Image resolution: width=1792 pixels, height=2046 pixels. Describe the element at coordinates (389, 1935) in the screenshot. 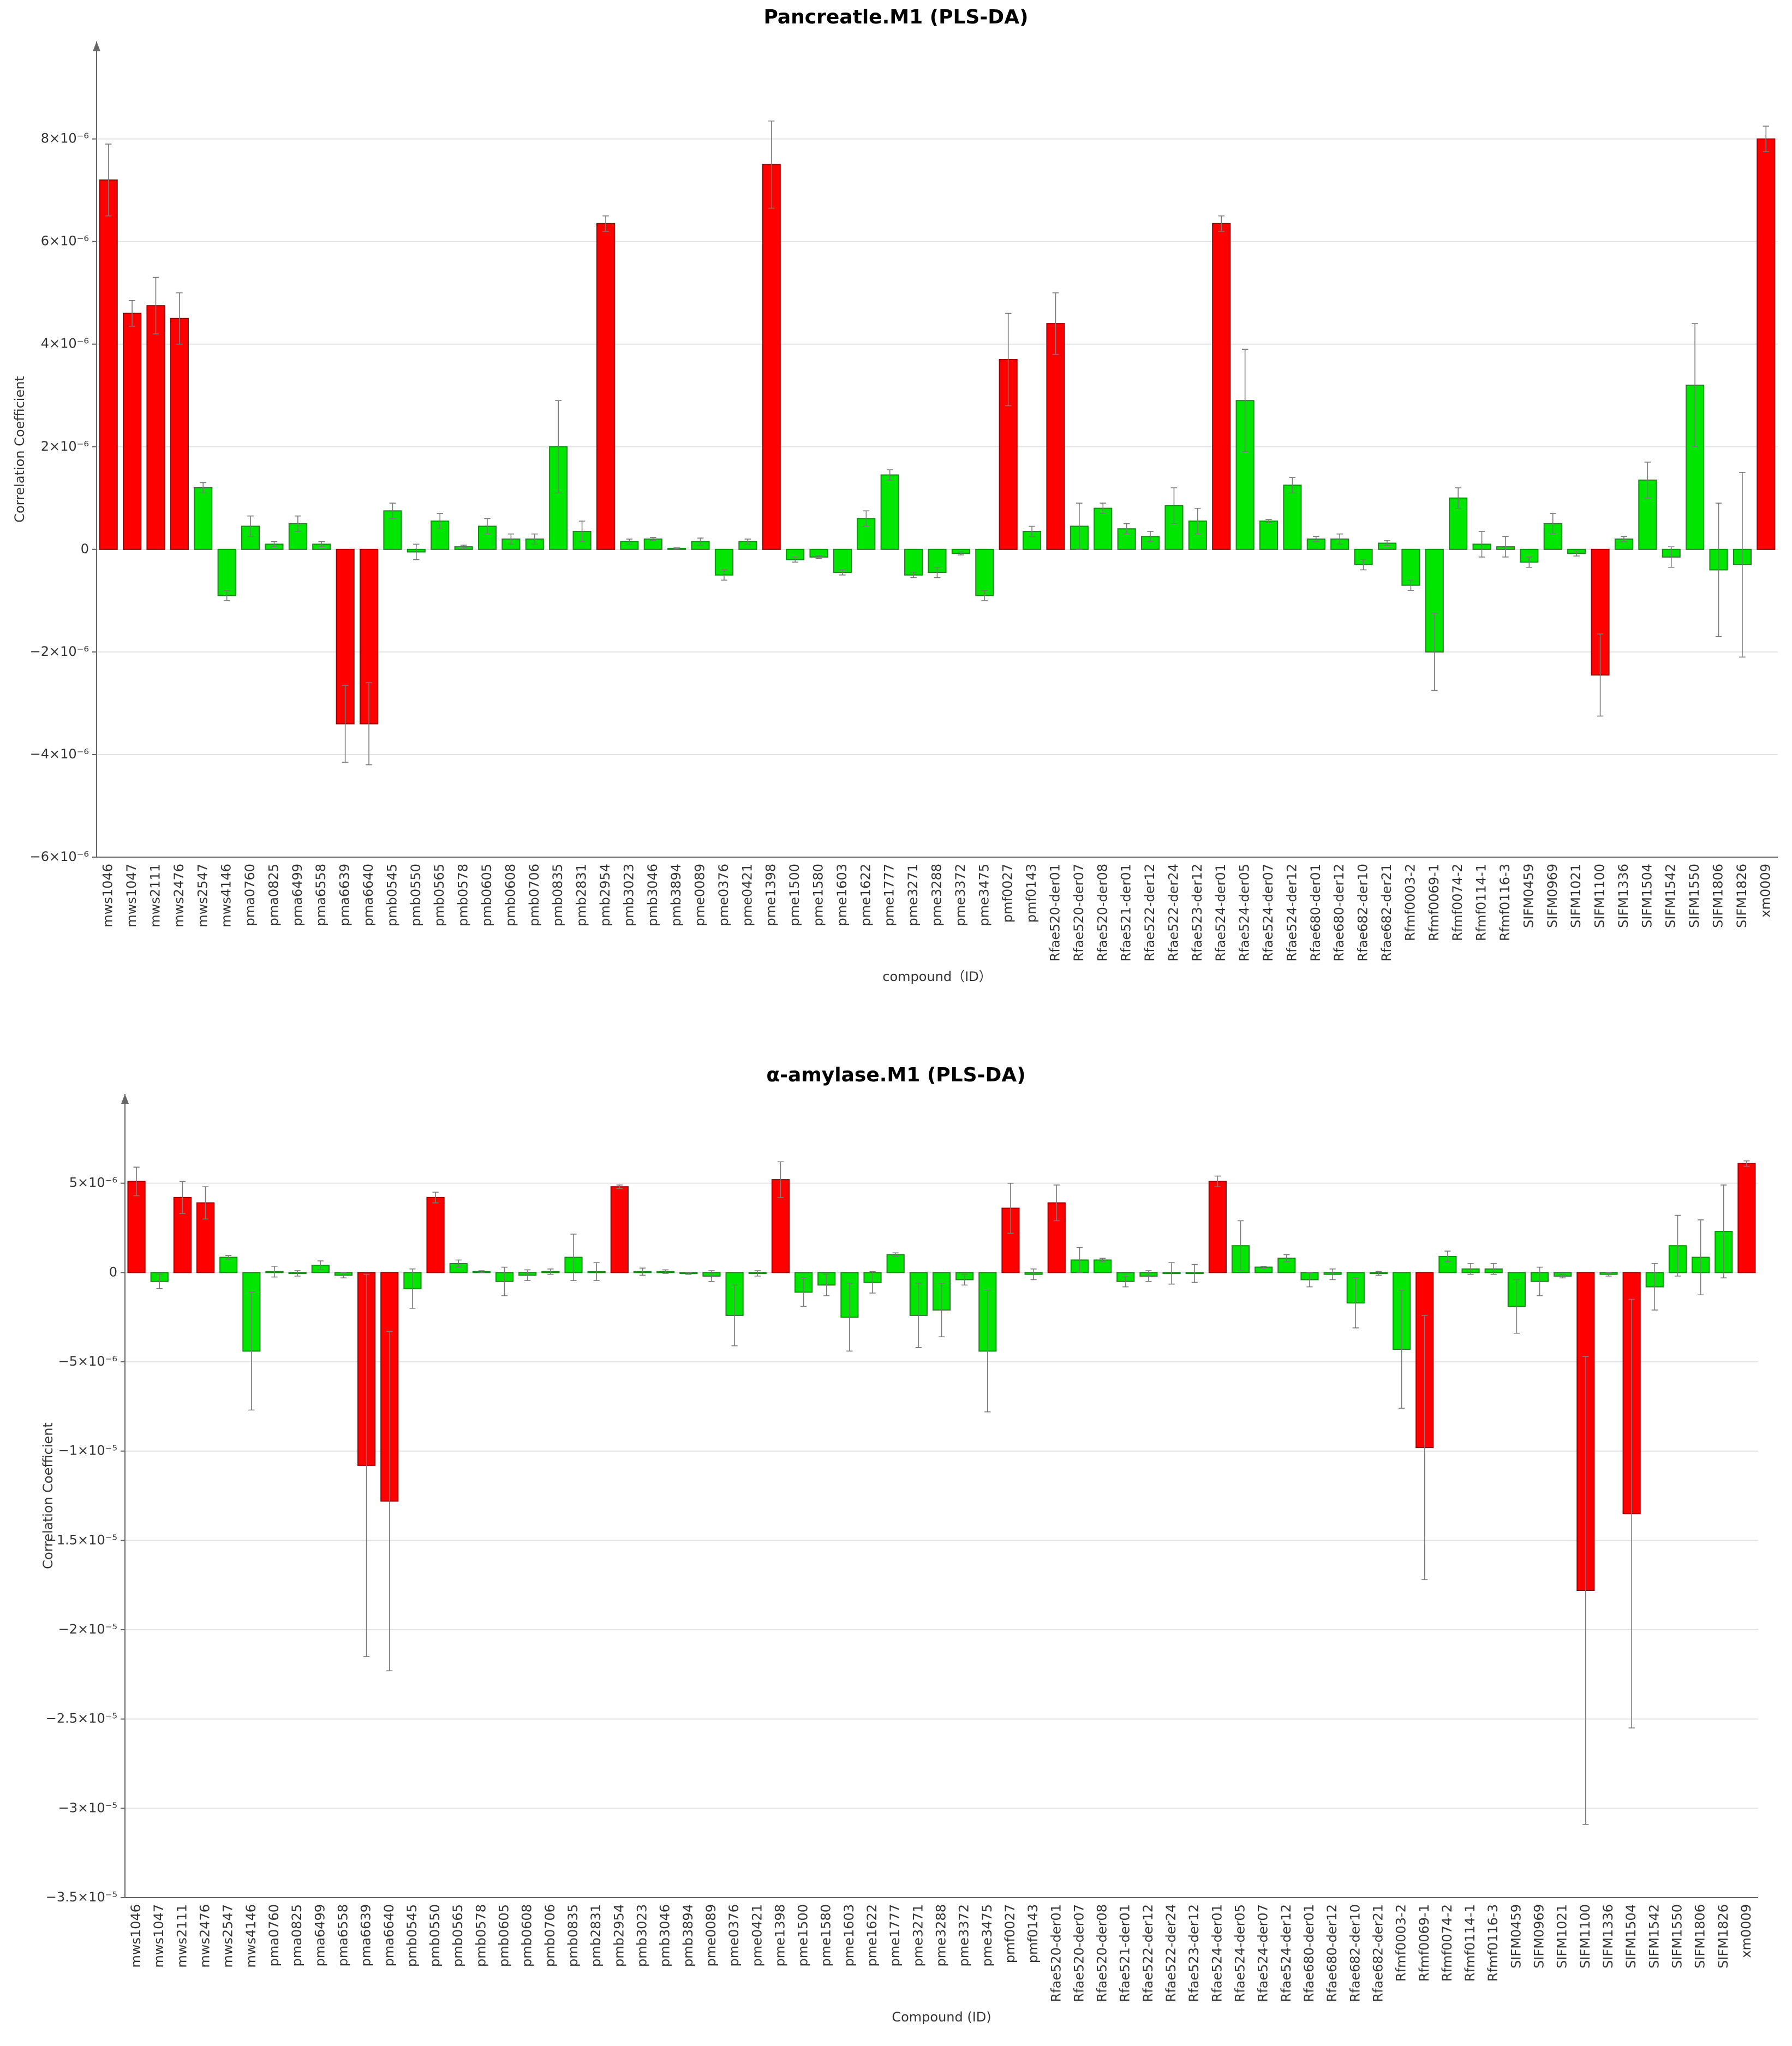

I see `x-tick-label: pma6640` at that location.